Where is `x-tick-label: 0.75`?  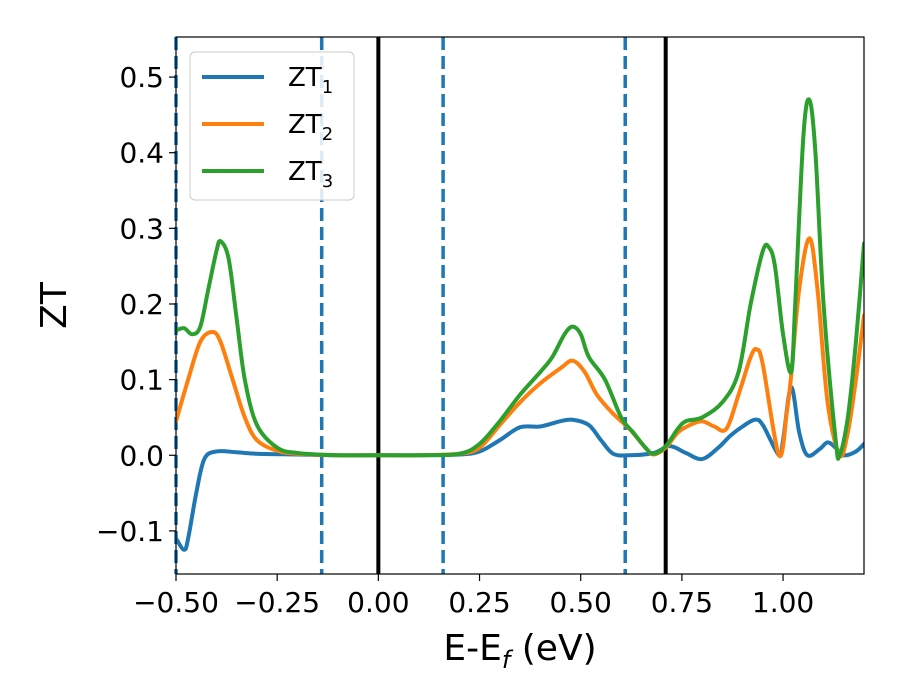 x-tick-label: 0.75 is located at coordinates (682, 602).